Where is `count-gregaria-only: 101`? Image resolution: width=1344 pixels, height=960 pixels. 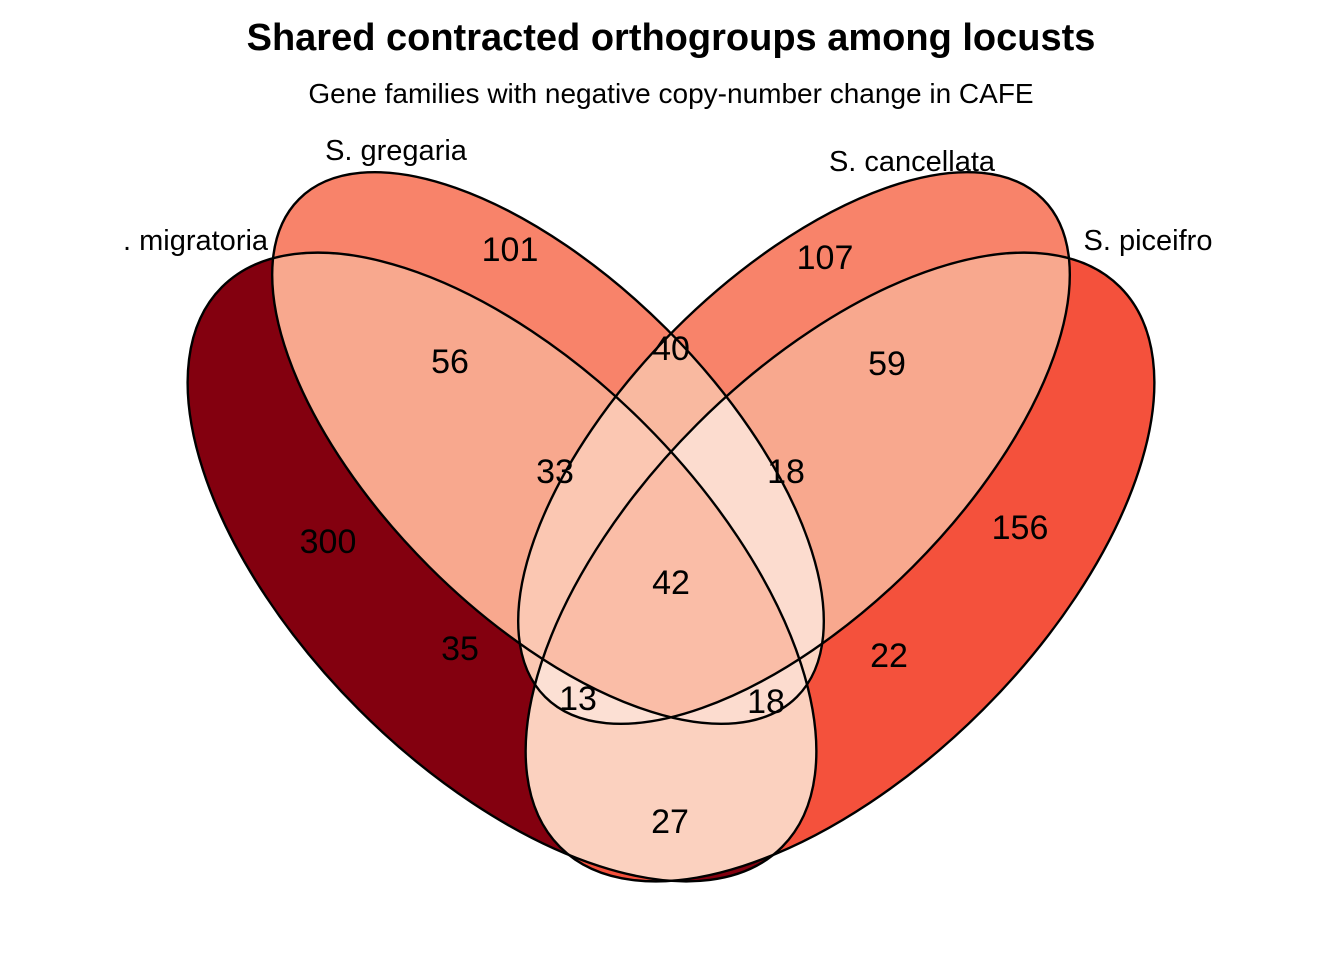 count-gregaria-only: 101 is located at coordinates (510, 250).